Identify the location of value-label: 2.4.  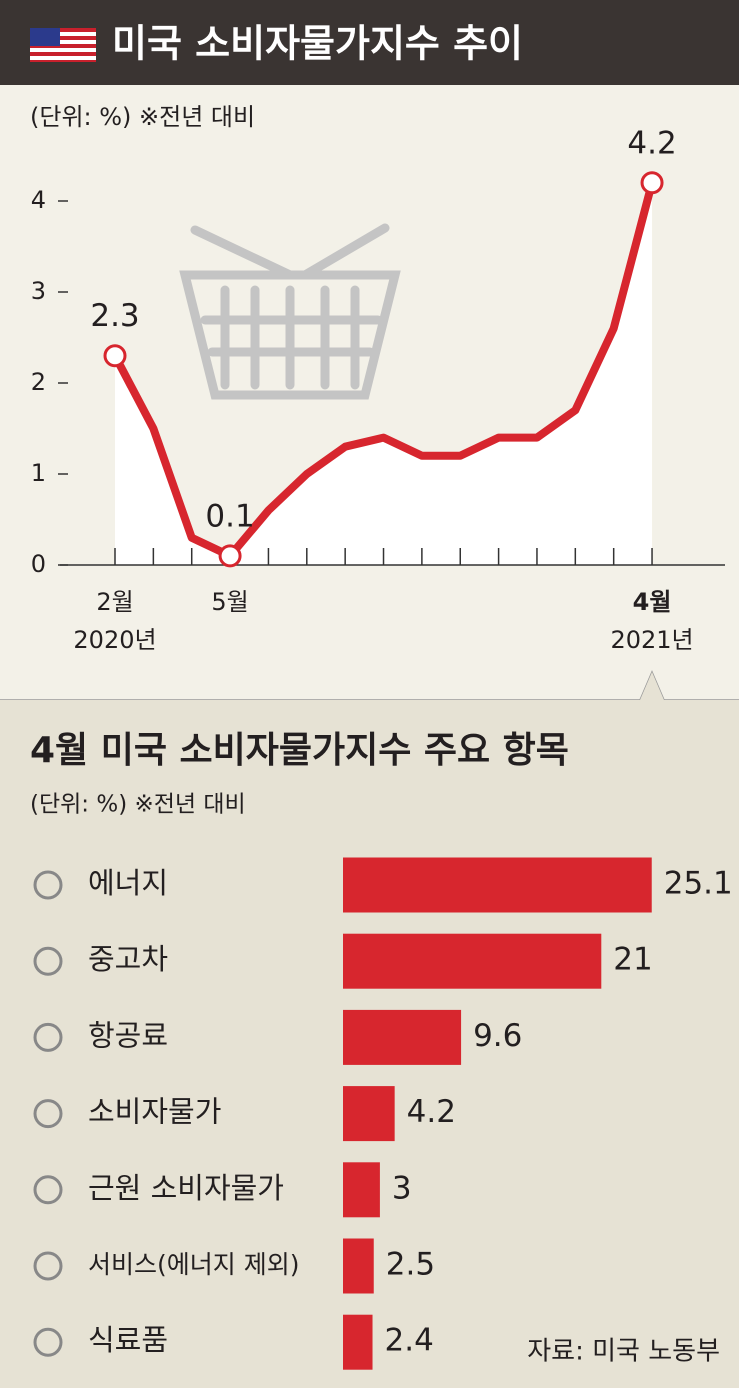
(409, 1341).